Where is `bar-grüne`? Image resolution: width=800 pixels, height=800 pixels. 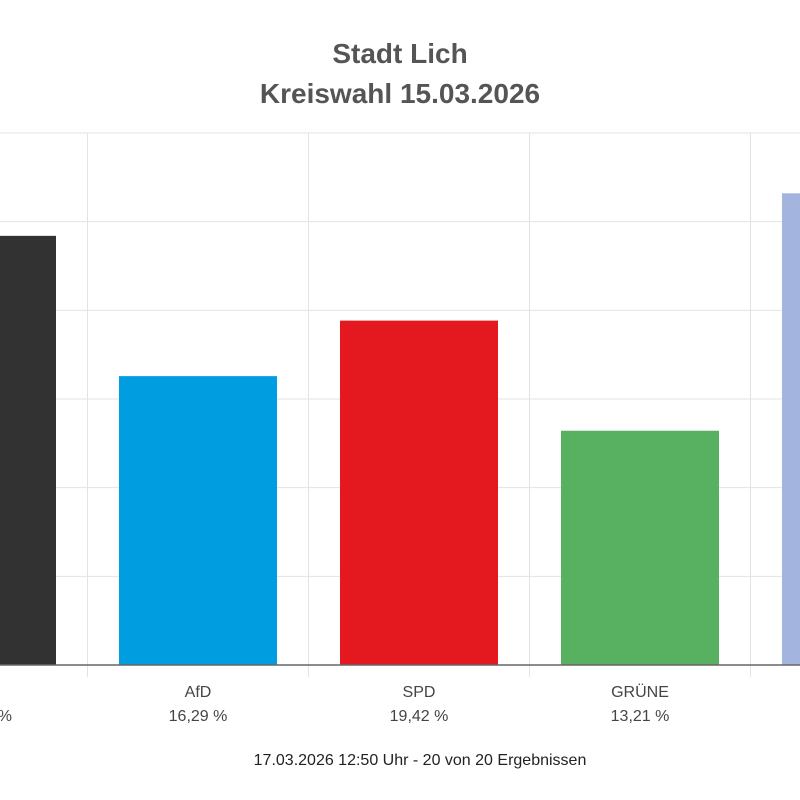 bar-grüne is located at coordinates (640, 547).